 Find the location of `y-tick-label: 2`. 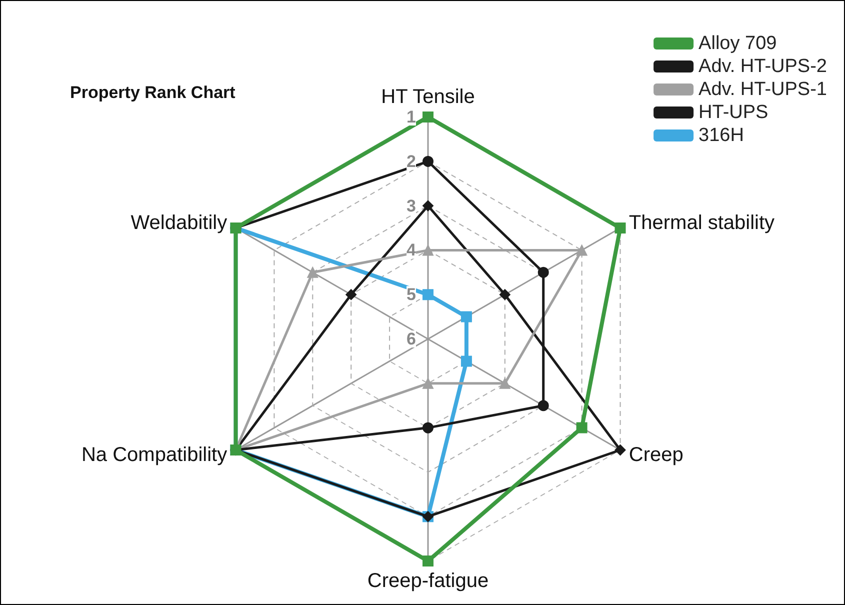

y-tick-label: 2 is located at coordinates (411, 161).